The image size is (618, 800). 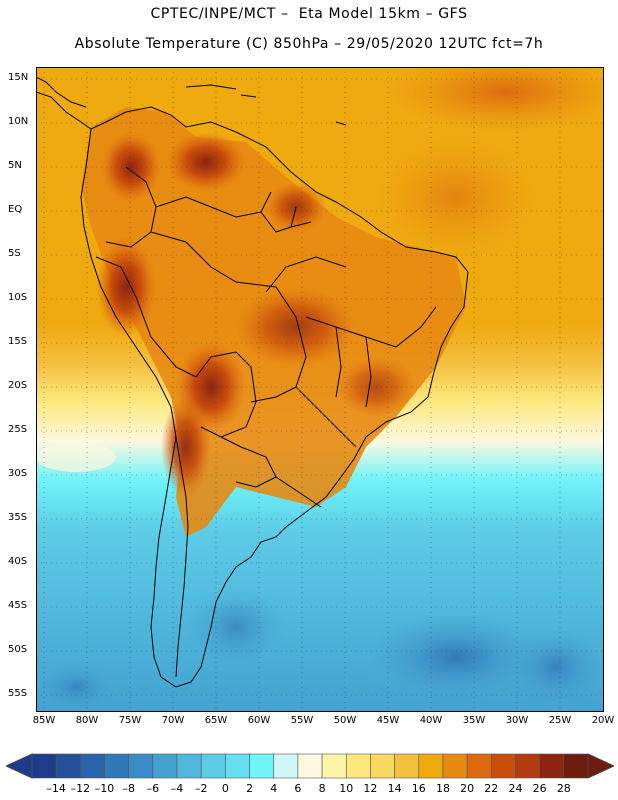 What do you see at coordinates (225, 788) in the screenshot?
I see `colorbar-tick-label: 0` at bounding box center [225, 788].